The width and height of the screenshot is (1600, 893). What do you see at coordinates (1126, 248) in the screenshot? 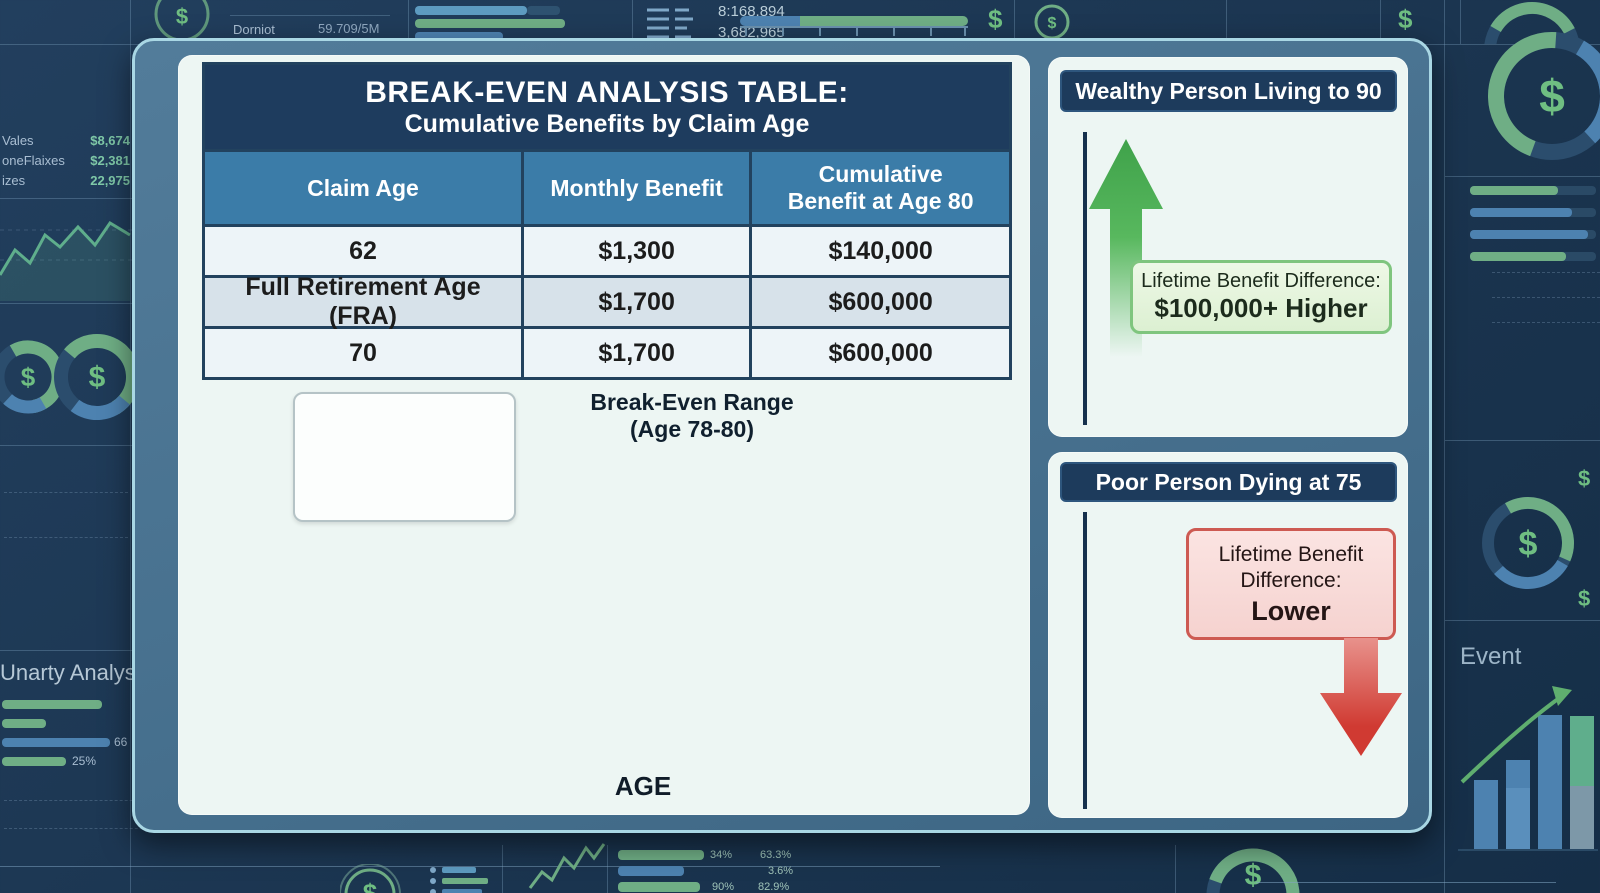
I see `up-arrow-icon` at bounding box center [1126, 248].